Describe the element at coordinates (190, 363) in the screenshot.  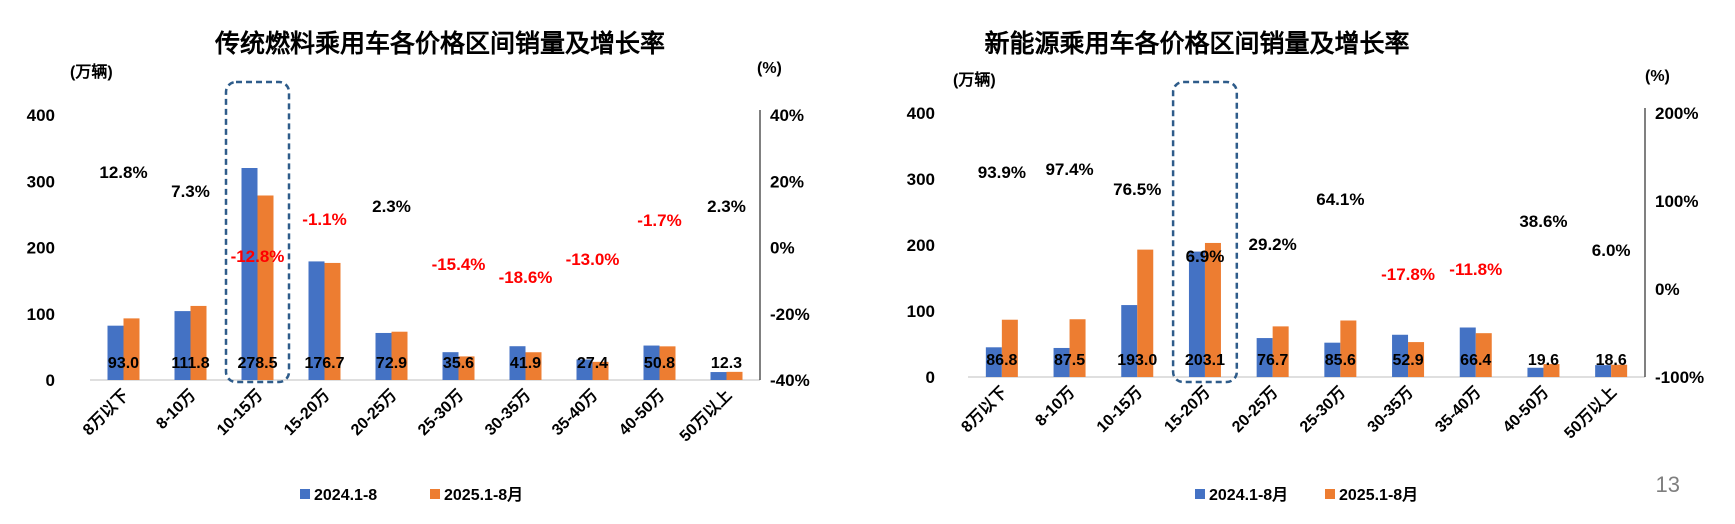
I see `data-label: 111.8` at that location.